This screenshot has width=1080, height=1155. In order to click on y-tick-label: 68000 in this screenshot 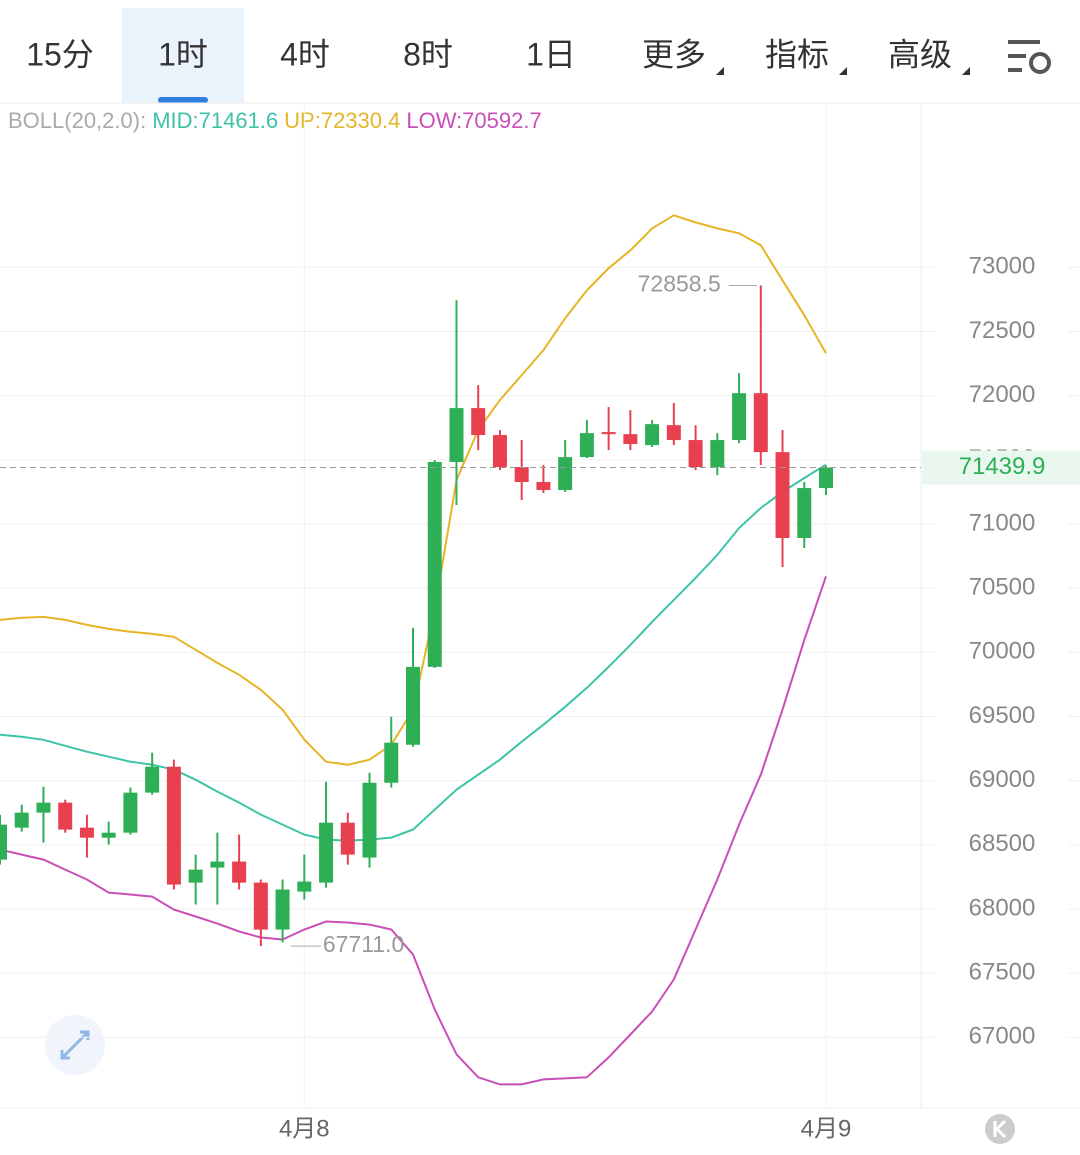, I will do `click(1002, 907)`.